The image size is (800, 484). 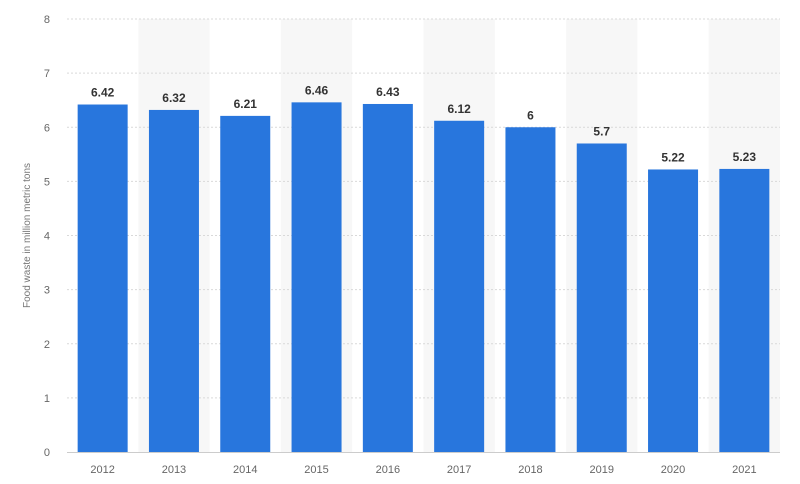 I want to click on bar-2017, so click(x=459, y=286).